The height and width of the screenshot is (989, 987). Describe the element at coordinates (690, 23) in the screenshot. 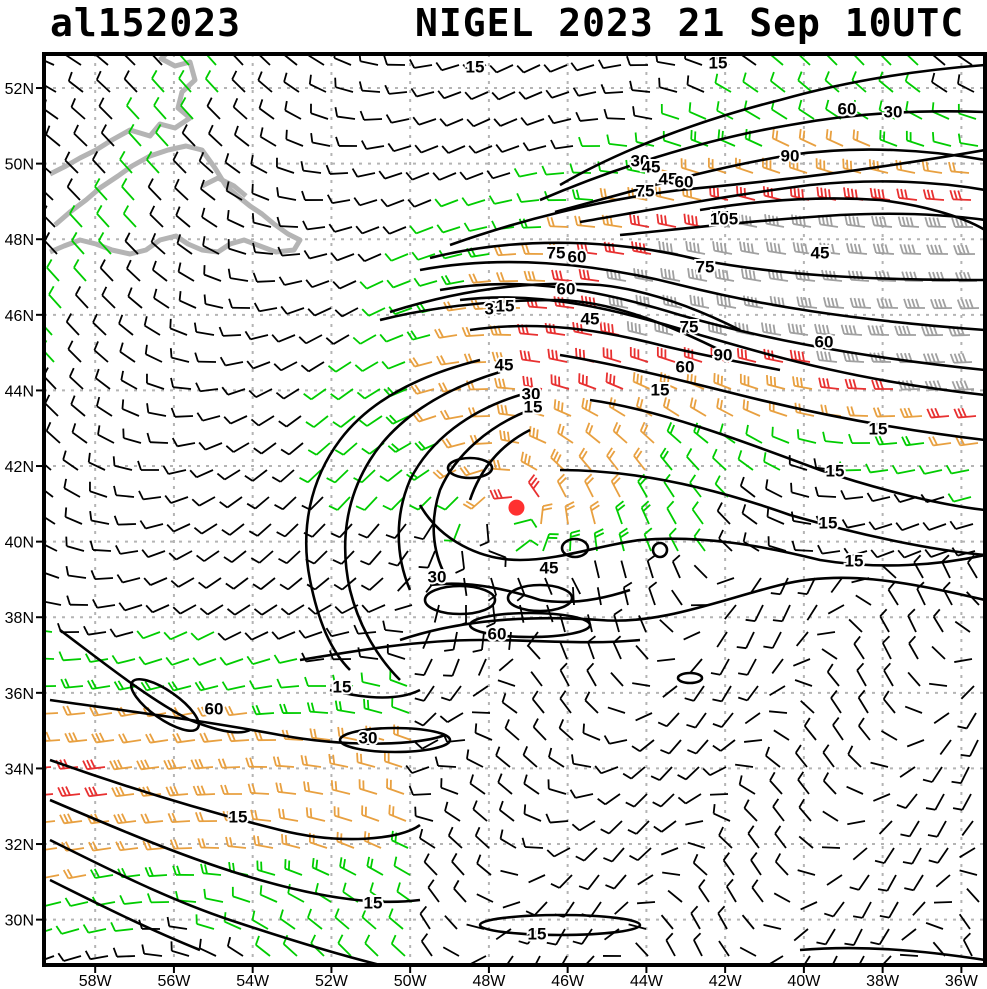

I see `storm-name-date-title: NIGEL 2023 21 Sep 10UTC` at that location.